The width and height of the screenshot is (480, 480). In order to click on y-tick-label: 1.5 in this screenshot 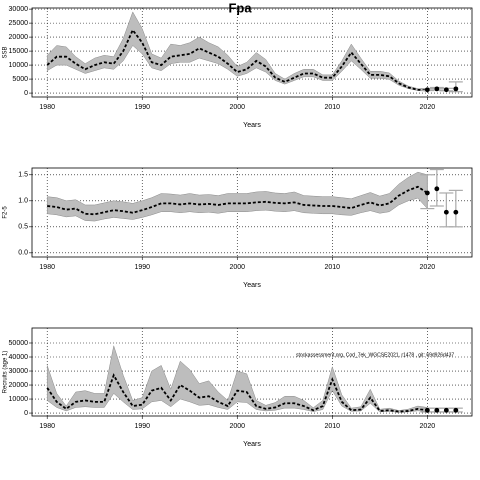, I will do `click(23, 175)`.